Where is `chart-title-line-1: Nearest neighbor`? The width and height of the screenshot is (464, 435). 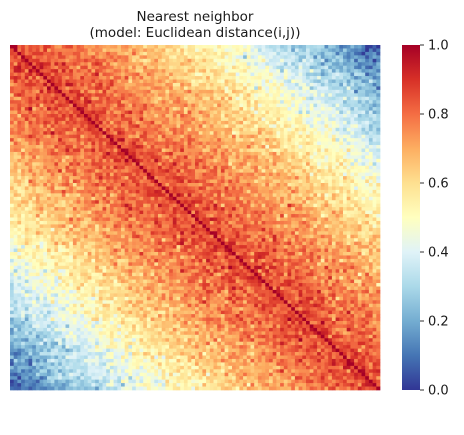
chart-title-line-1: Nearest neighbor is located at coordinates (195, 17).